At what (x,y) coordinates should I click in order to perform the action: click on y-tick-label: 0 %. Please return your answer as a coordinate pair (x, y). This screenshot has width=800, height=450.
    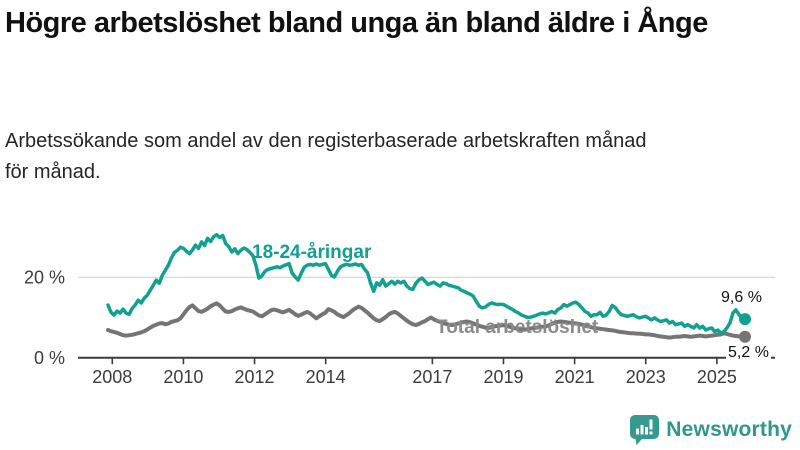
    Looking at the image, I should click on (49, 358).